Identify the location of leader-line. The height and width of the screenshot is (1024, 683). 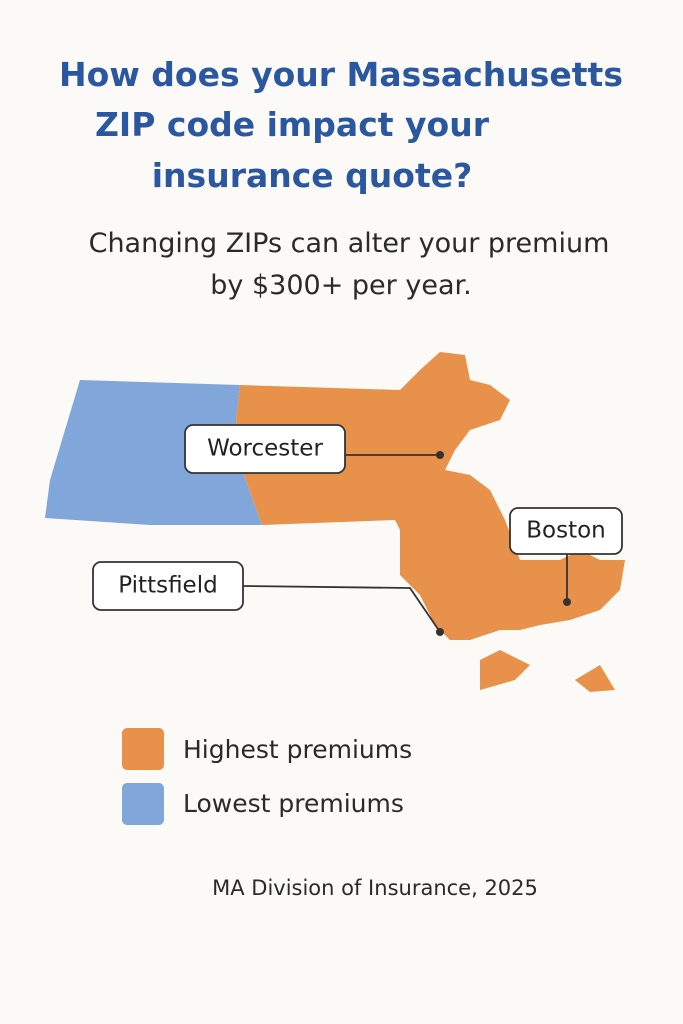
(341, 609).